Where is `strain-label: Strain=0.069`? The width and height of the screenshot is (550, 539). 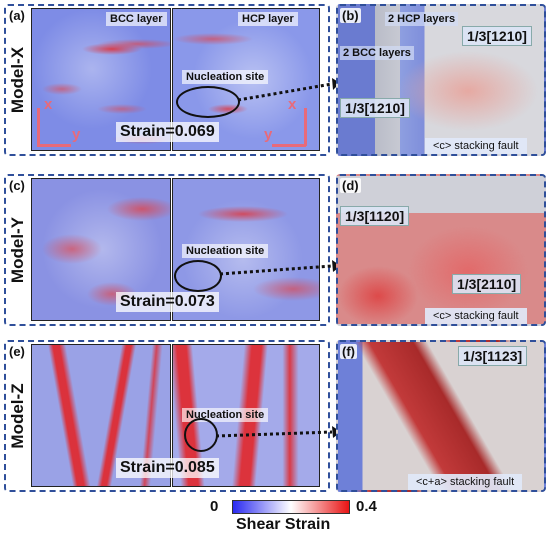
strain-label: Strain=0.069 is located at coordinates (167, 132).